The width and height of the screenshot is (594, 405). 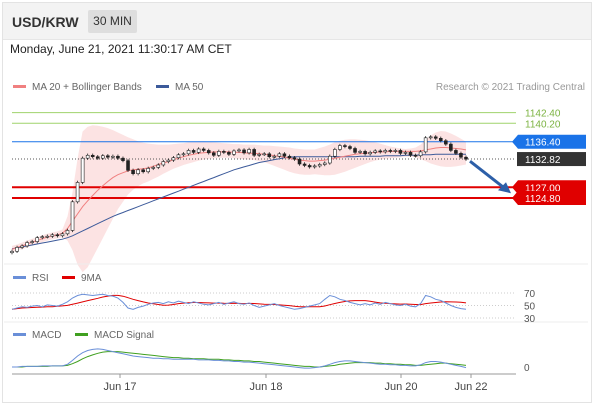 I want to click on legend-ma-bb: MA 20 + Bollinger Bands, so click(x=77, y=87).